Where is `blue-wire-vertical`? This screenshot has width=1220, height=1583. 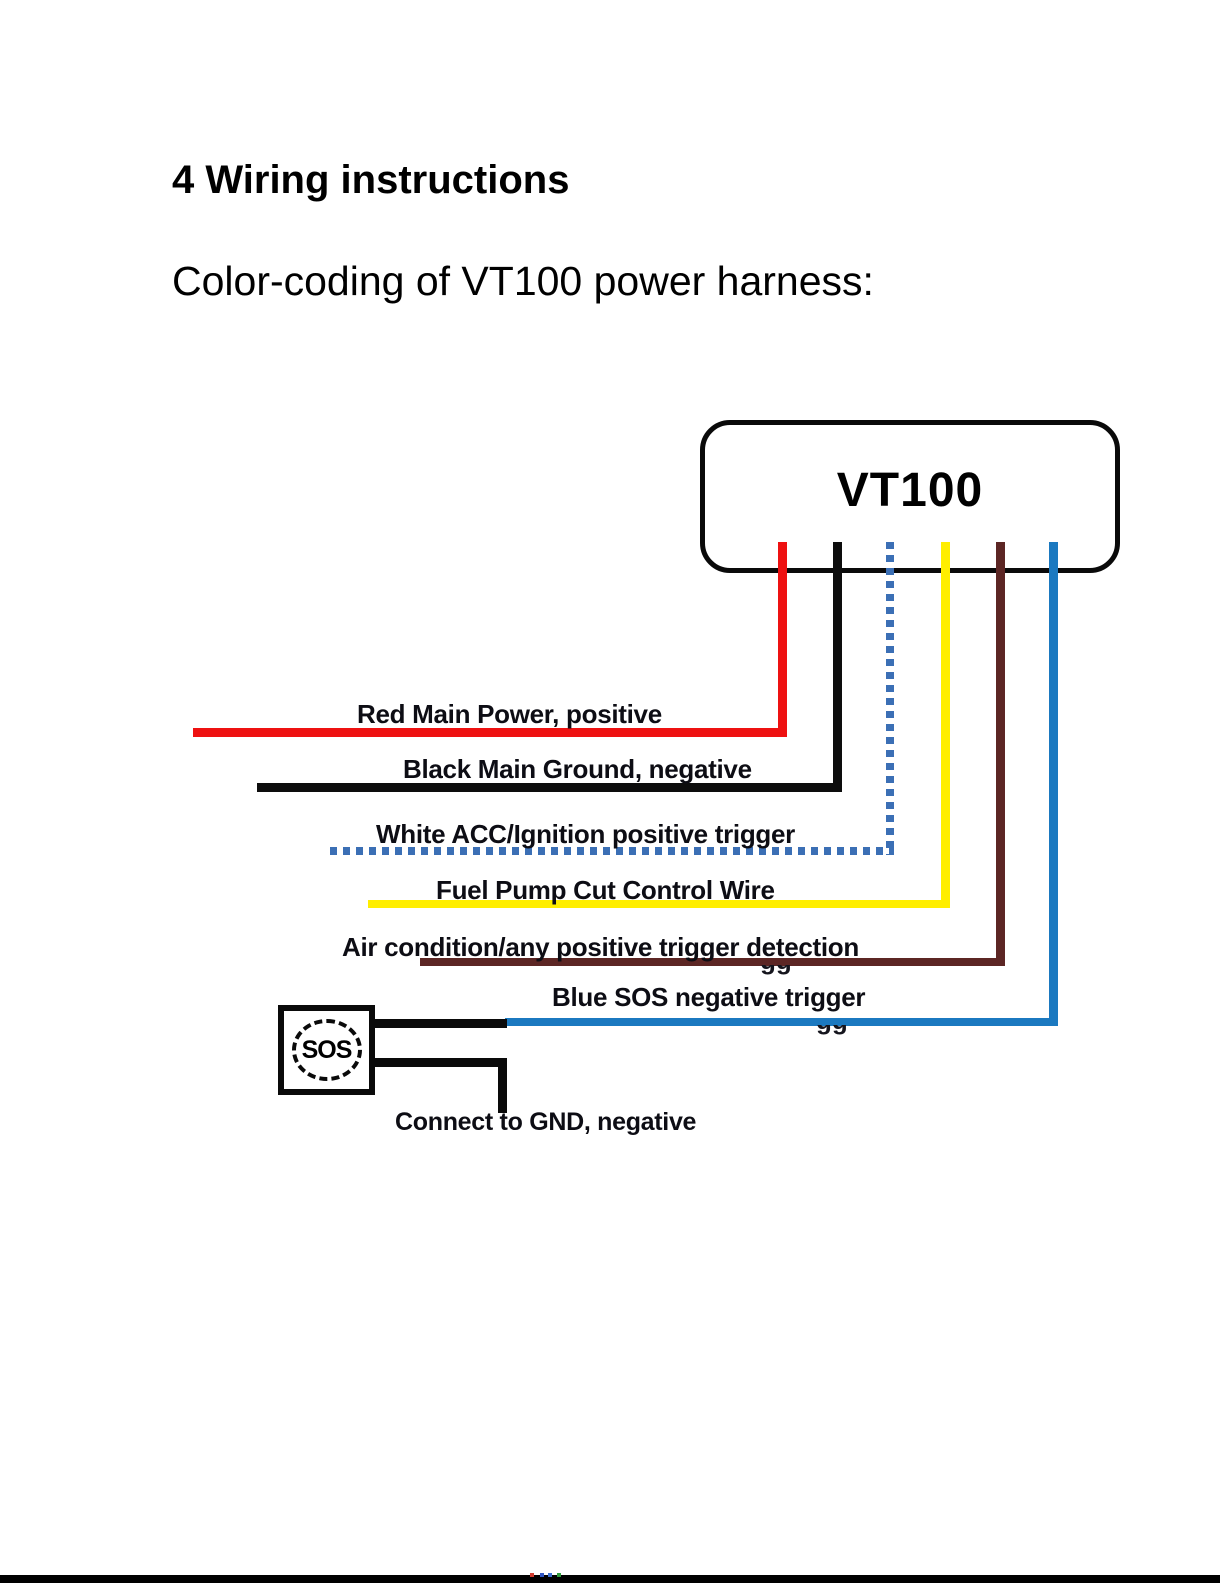
blue-wire-vertical is located at coordinates (1053, 784).